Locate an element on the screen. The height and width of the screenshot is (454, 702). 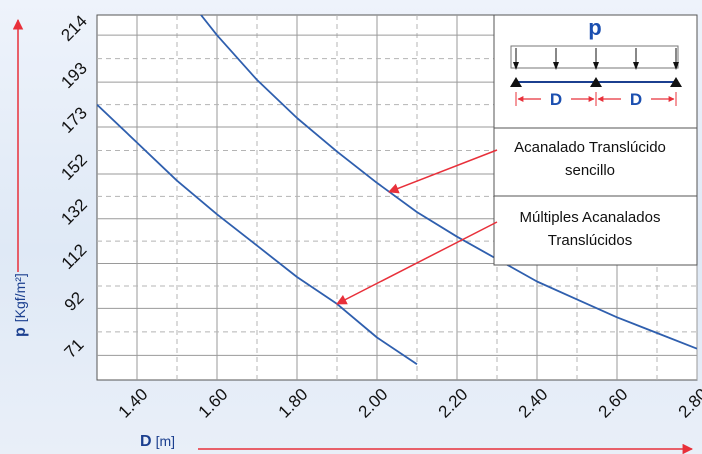
x-axis-title-unit: [m] is located at coordinates (165, 441).